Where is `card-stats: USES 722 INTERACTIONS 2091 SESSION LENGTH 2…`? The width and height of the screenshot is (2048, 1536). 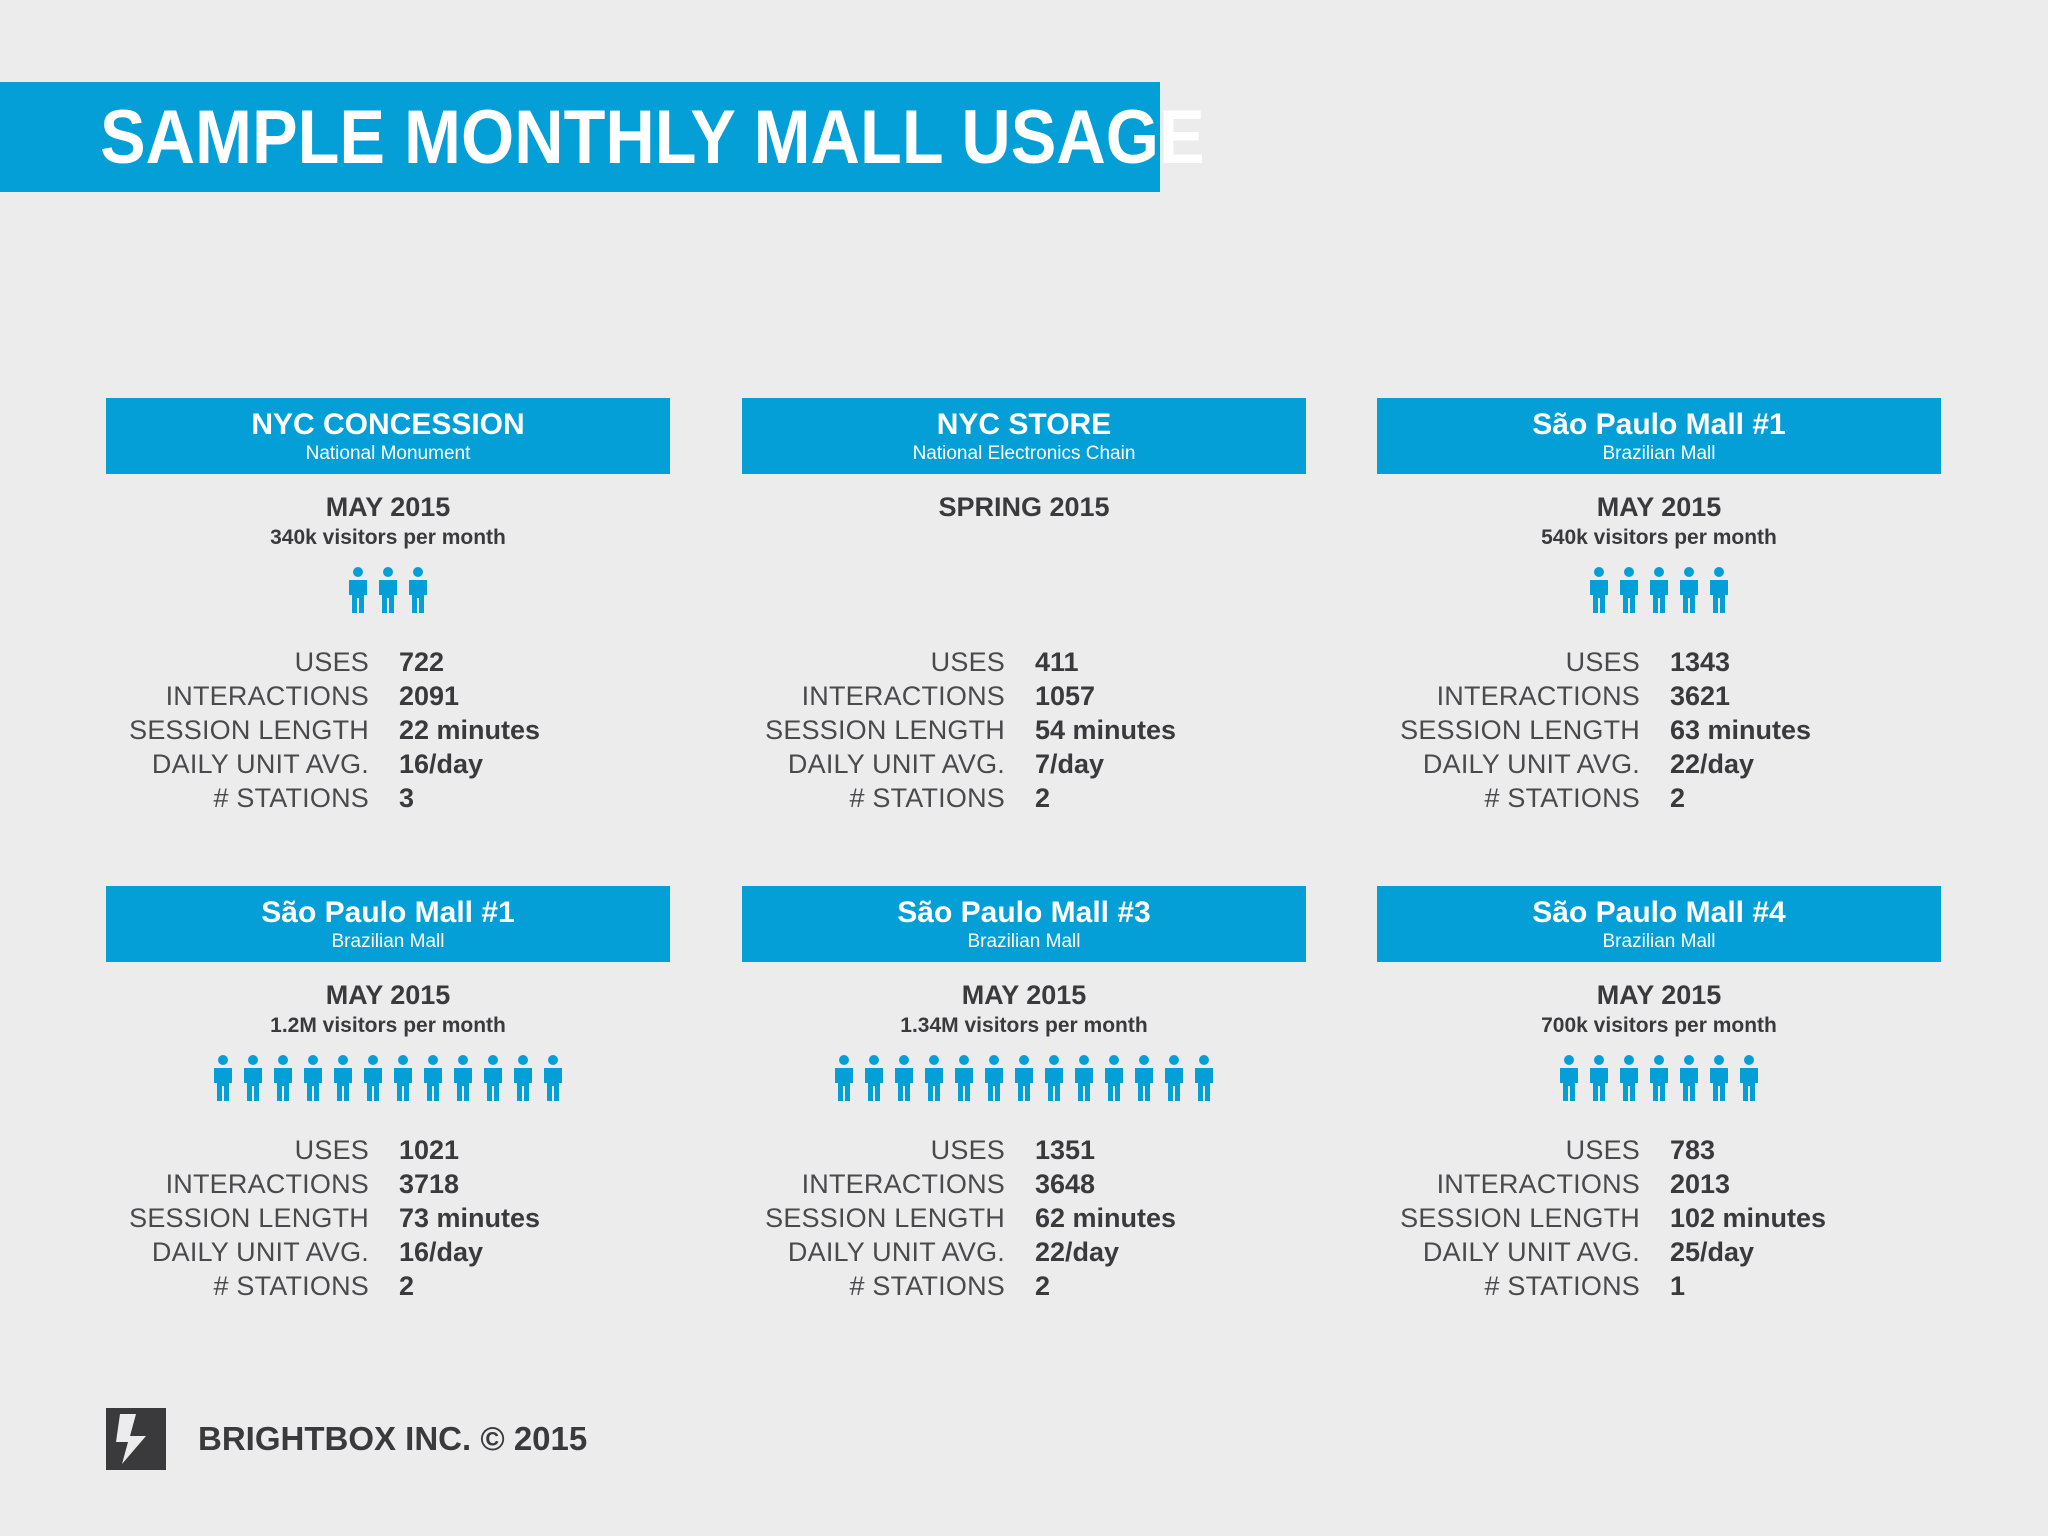
card-stats: USES 722 INTERACTIONS 2091 SESSION LENGTH 2… is located at coordinates (388, 730).